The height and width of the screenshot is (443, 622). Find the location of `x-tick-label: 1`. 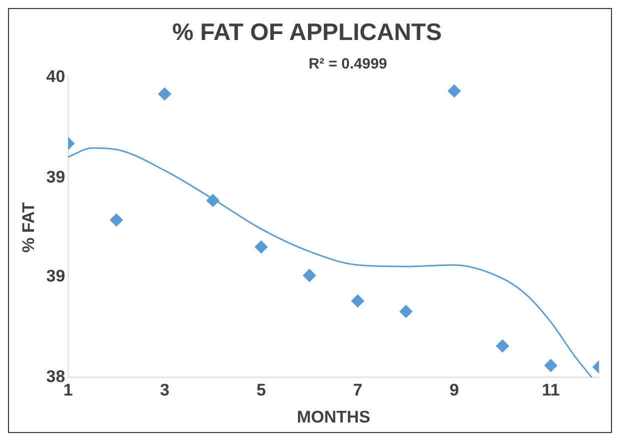

x-tick-label: 1 is located at coordinates (68, 390).